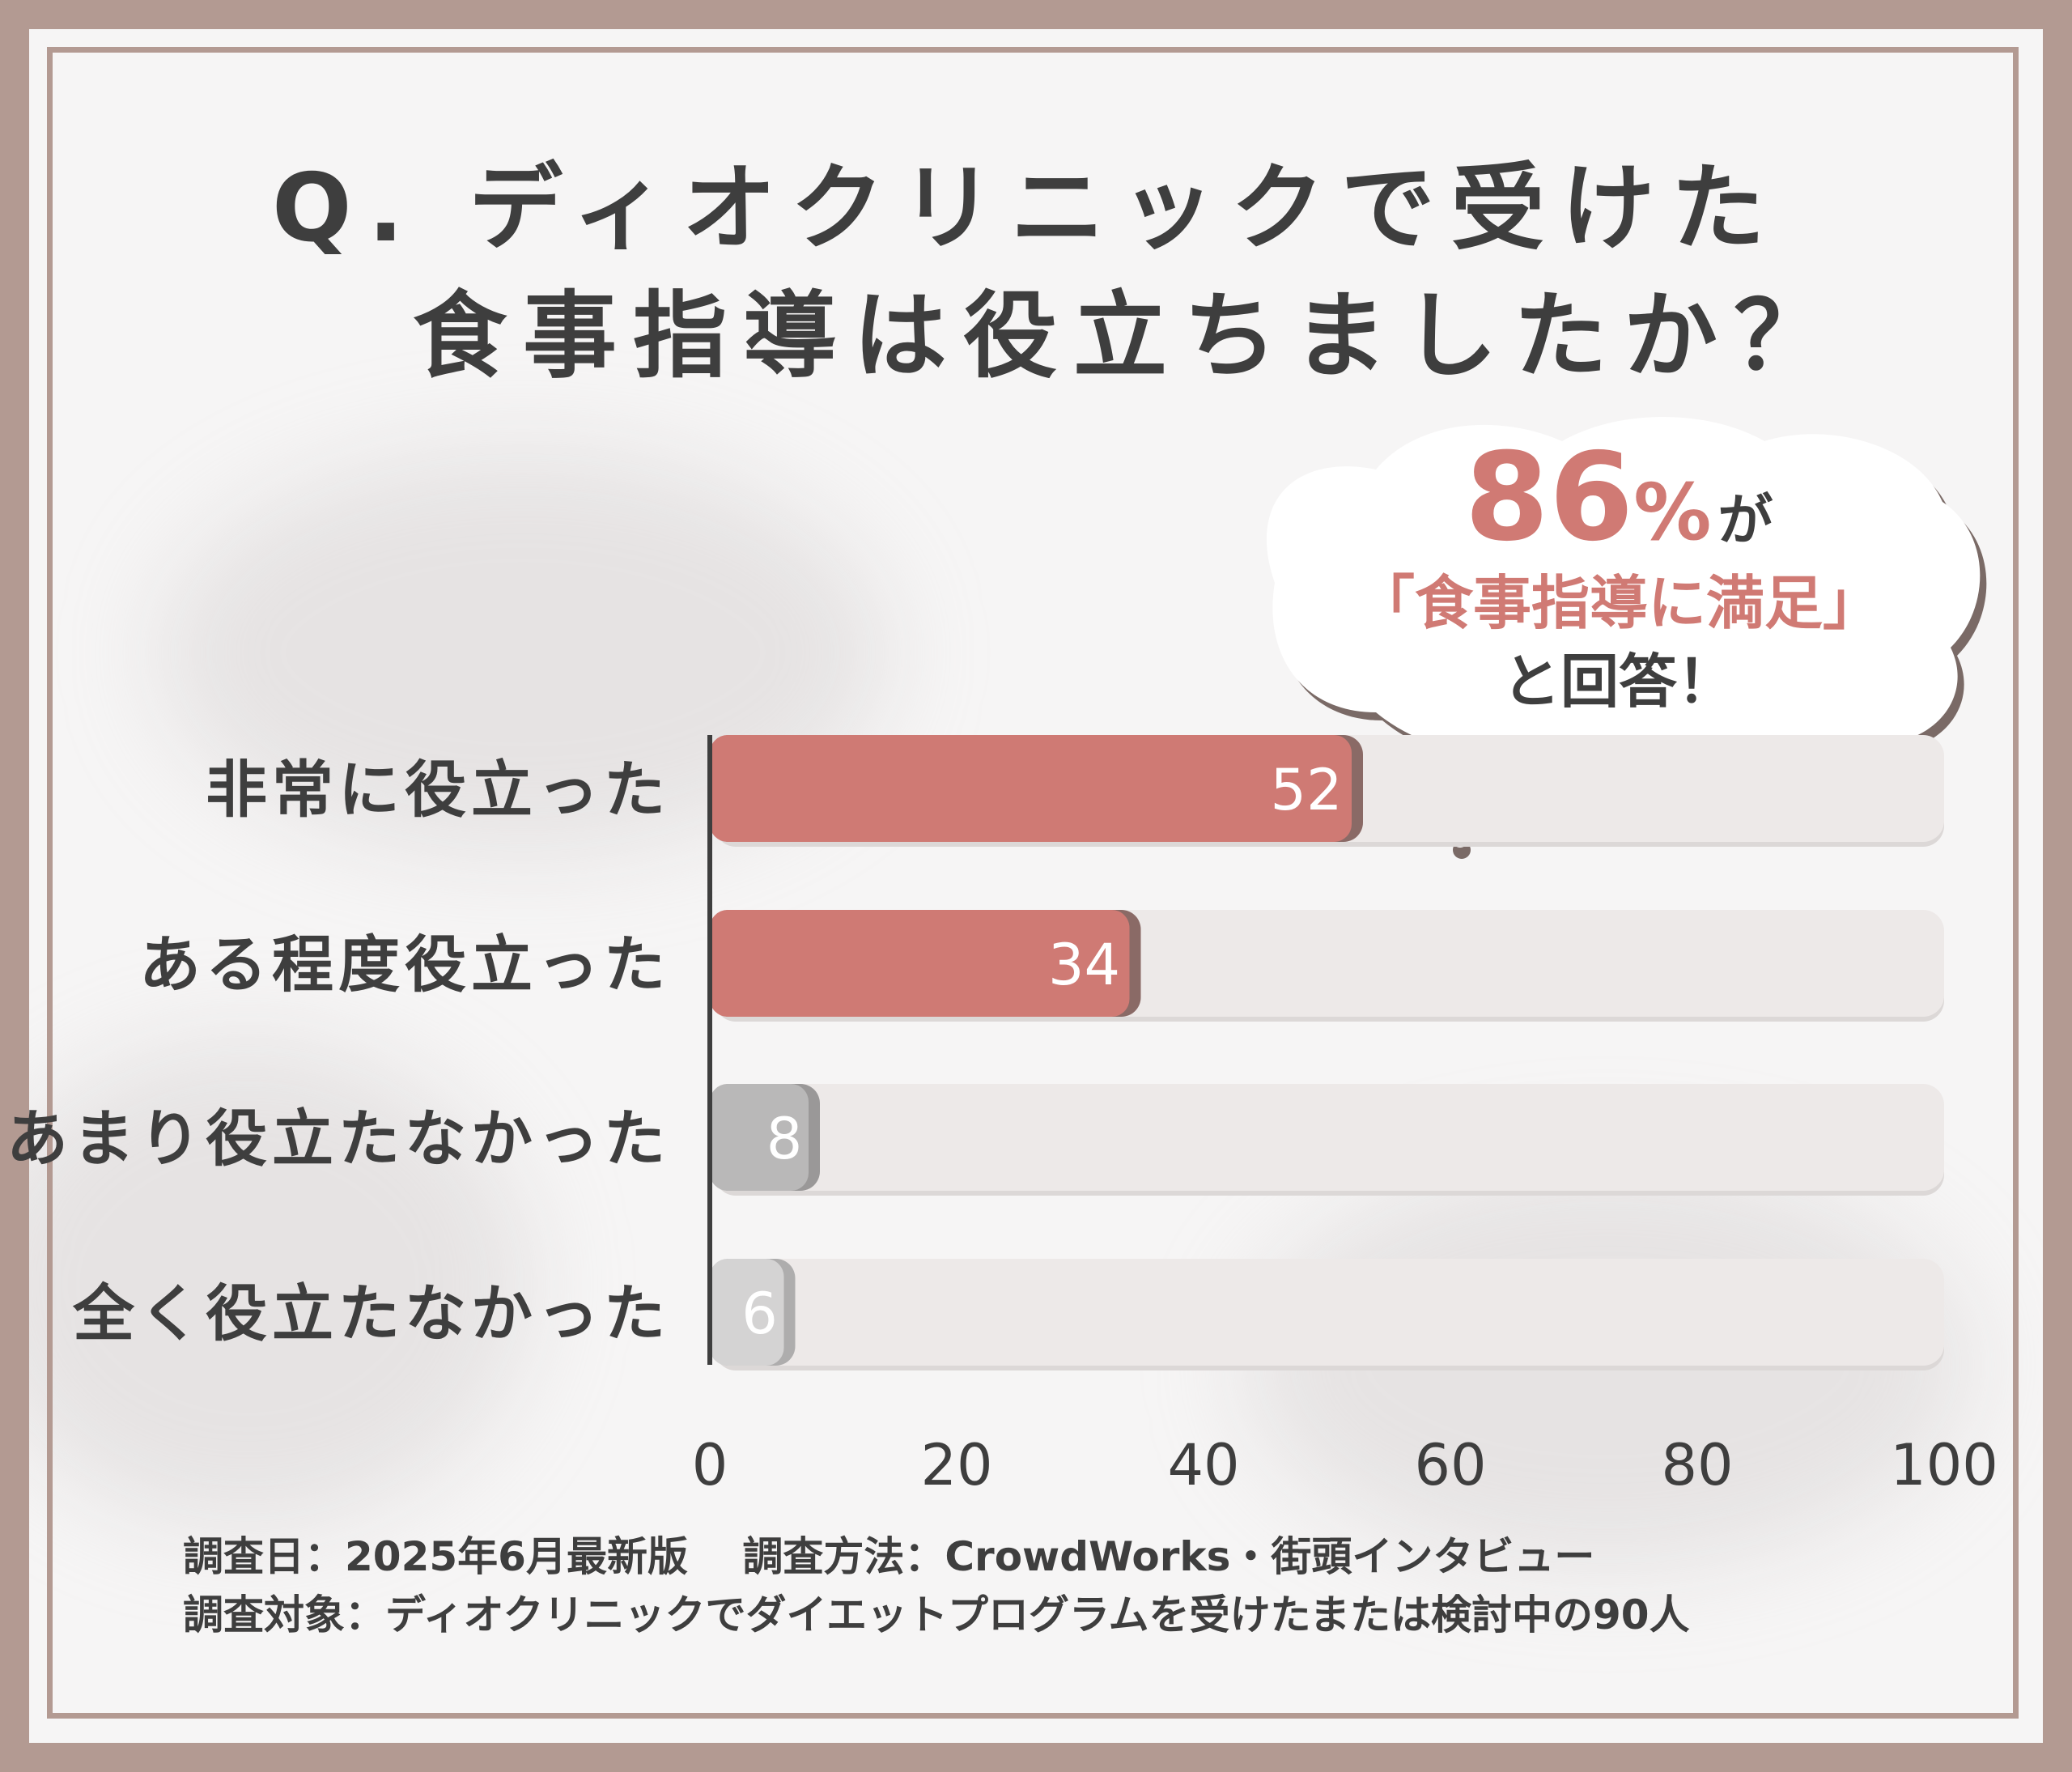 The width and height of the screenshot is (2072, 1772). I want to click on callout-suffix: が, so click(1745, 521).